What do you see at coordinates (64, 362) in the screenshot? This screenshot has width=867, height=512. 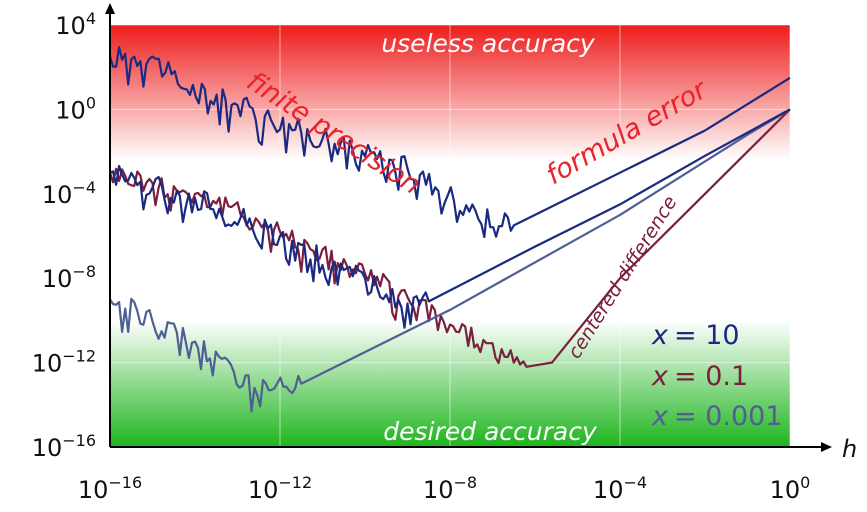 I see `y-tick-label: 10⁻¹²` at bounding box center [64, 362].